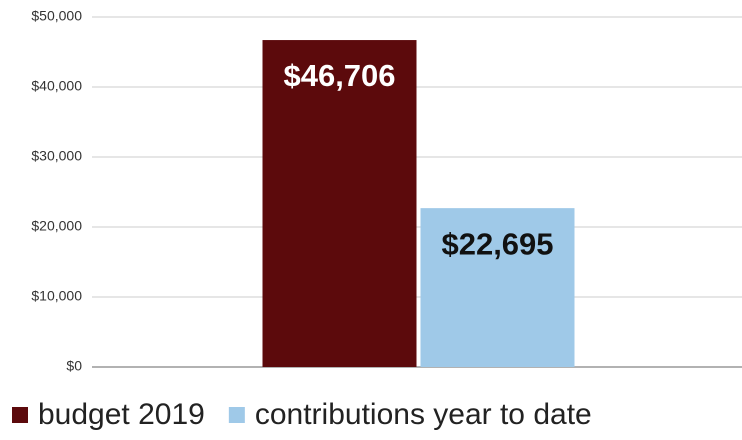 Image resolution: width=742 pixels, height=440 pixels. I want to click on bar, so click(497, 287).